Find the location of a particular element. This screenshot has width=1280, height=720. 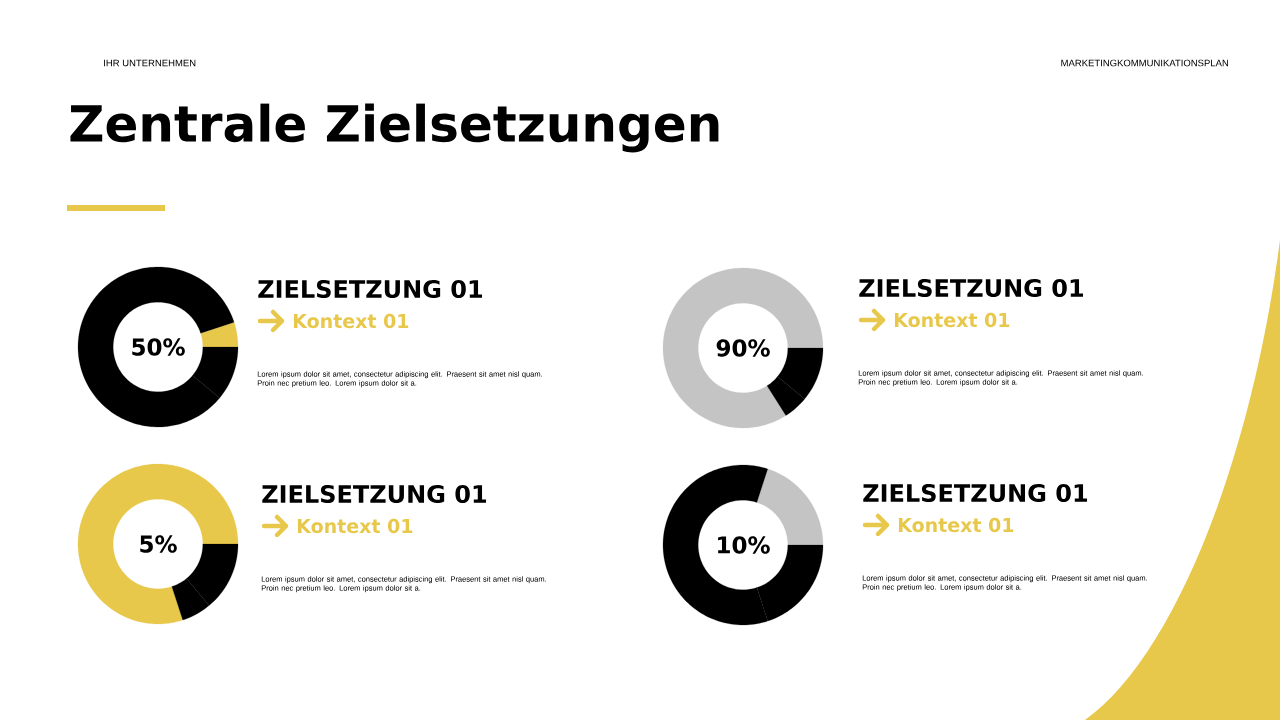

text: 50% is located at coordinates (158, 347).